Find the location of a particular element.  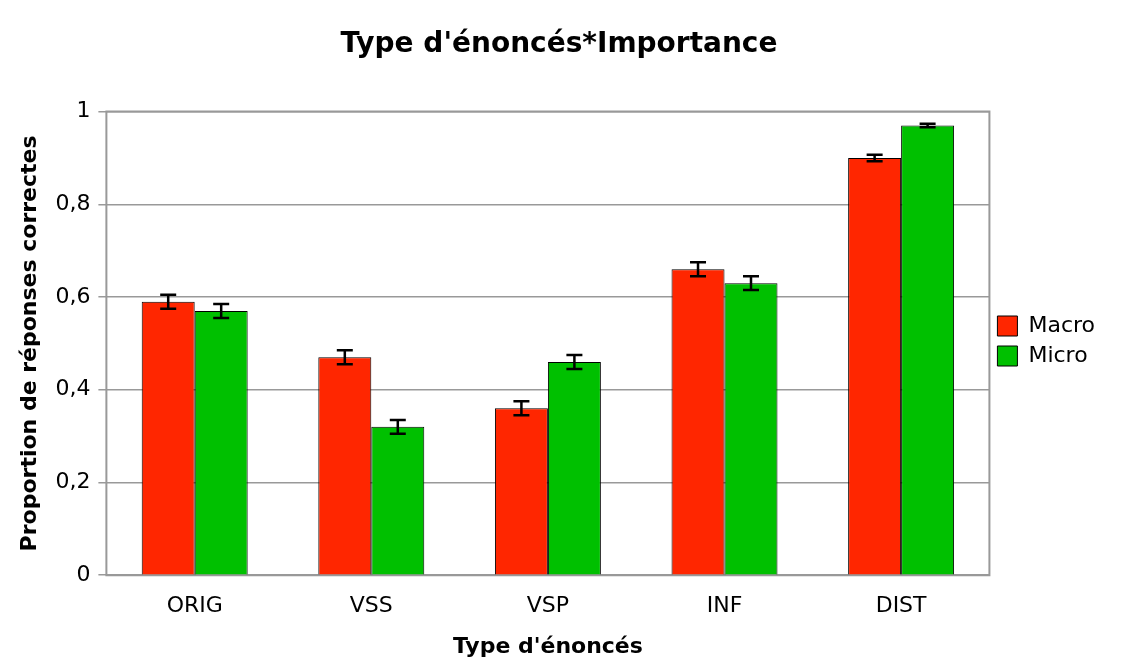

x-tick-label: INF is located at coordinates (724, 605).